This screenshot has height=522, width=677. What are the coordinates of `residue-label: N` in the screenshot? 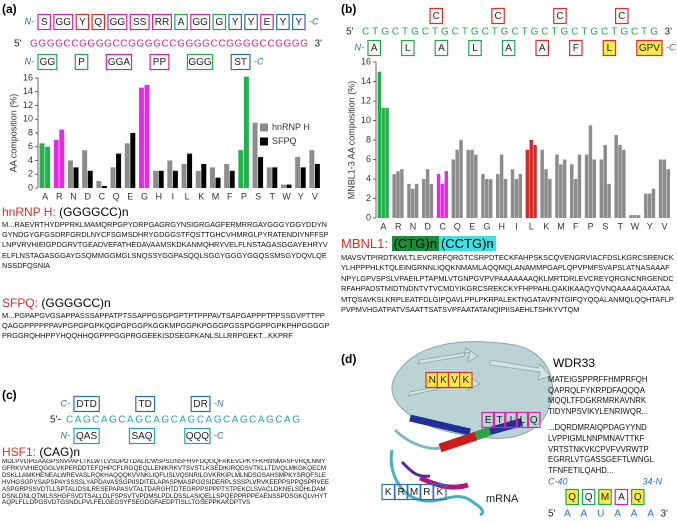 It's located at (432, 380).